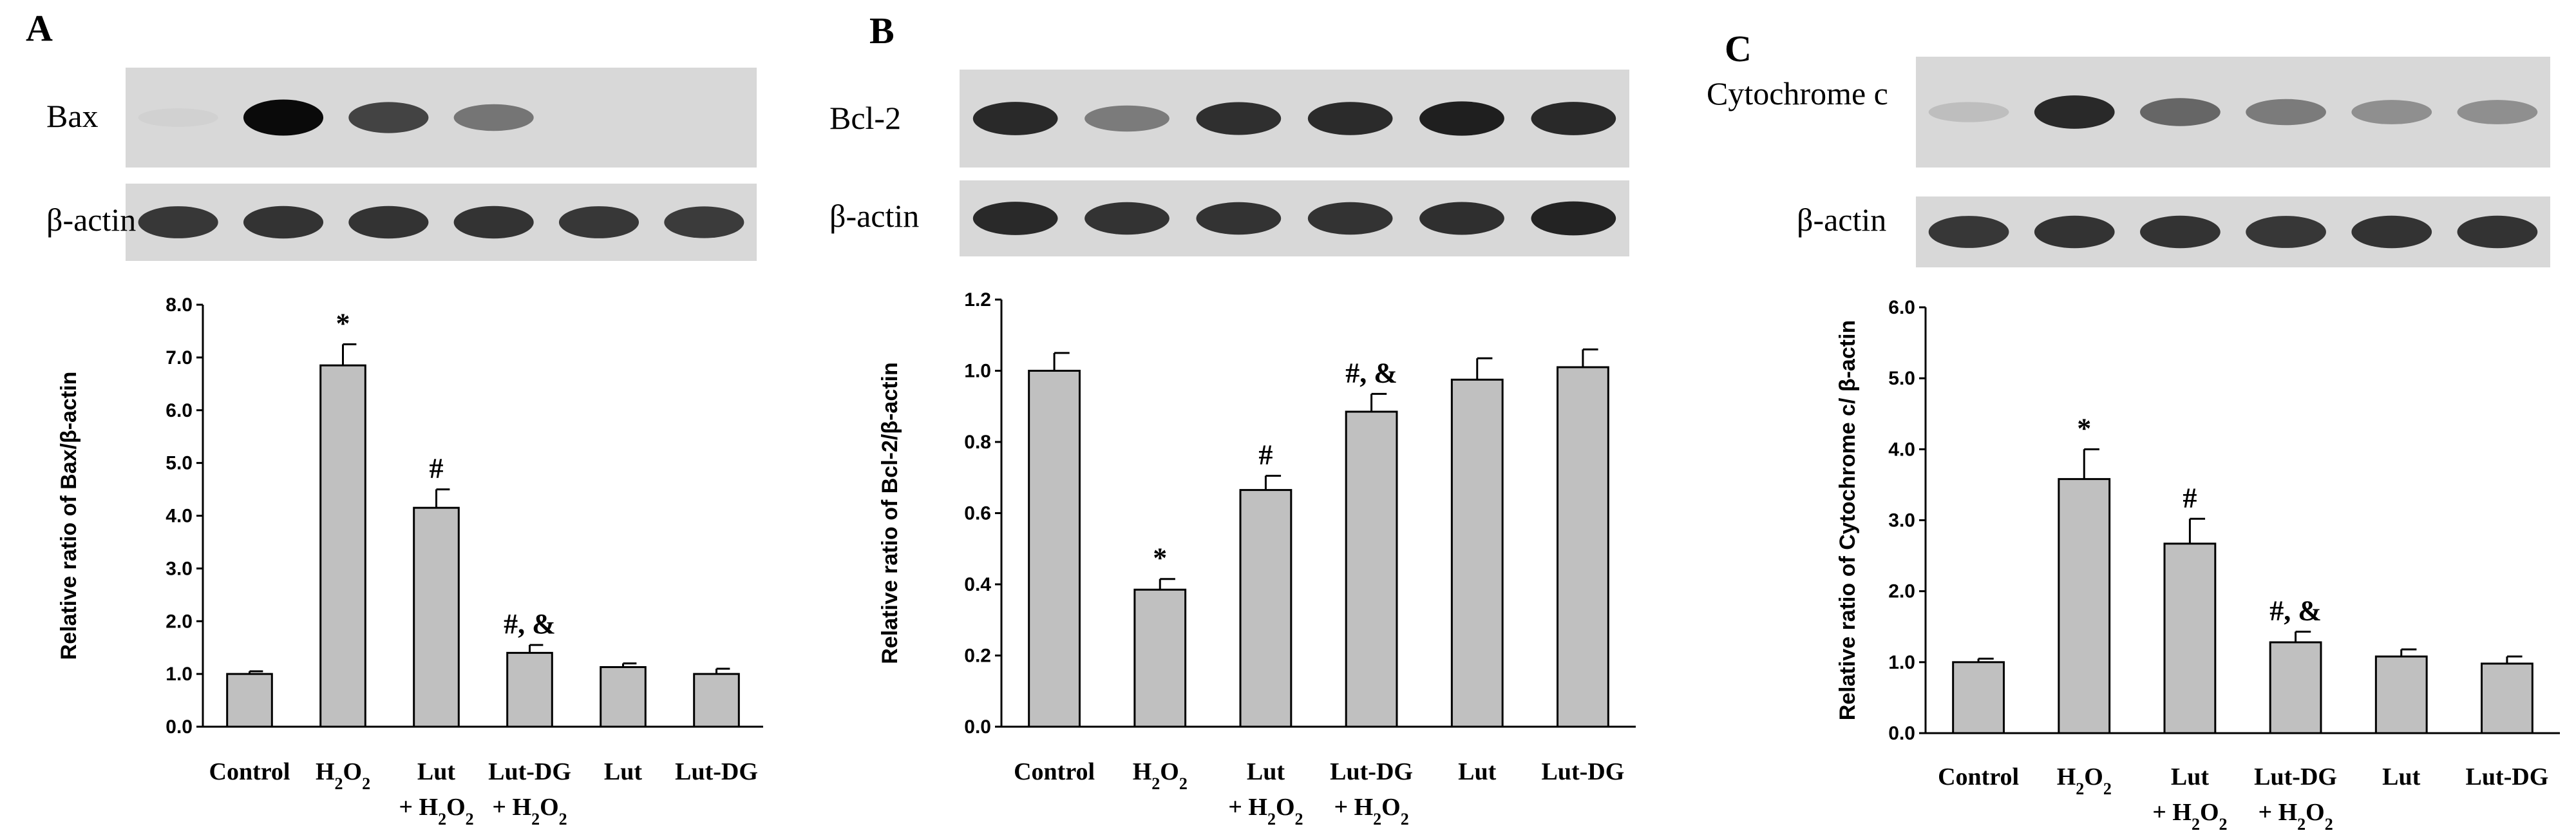  What do you see at coordinates (1847, 520) in the screenshot?
I see `y-axis-title: Relative ratio of Cytochrome c/ β-actin` at bounding box center [1847, 520].